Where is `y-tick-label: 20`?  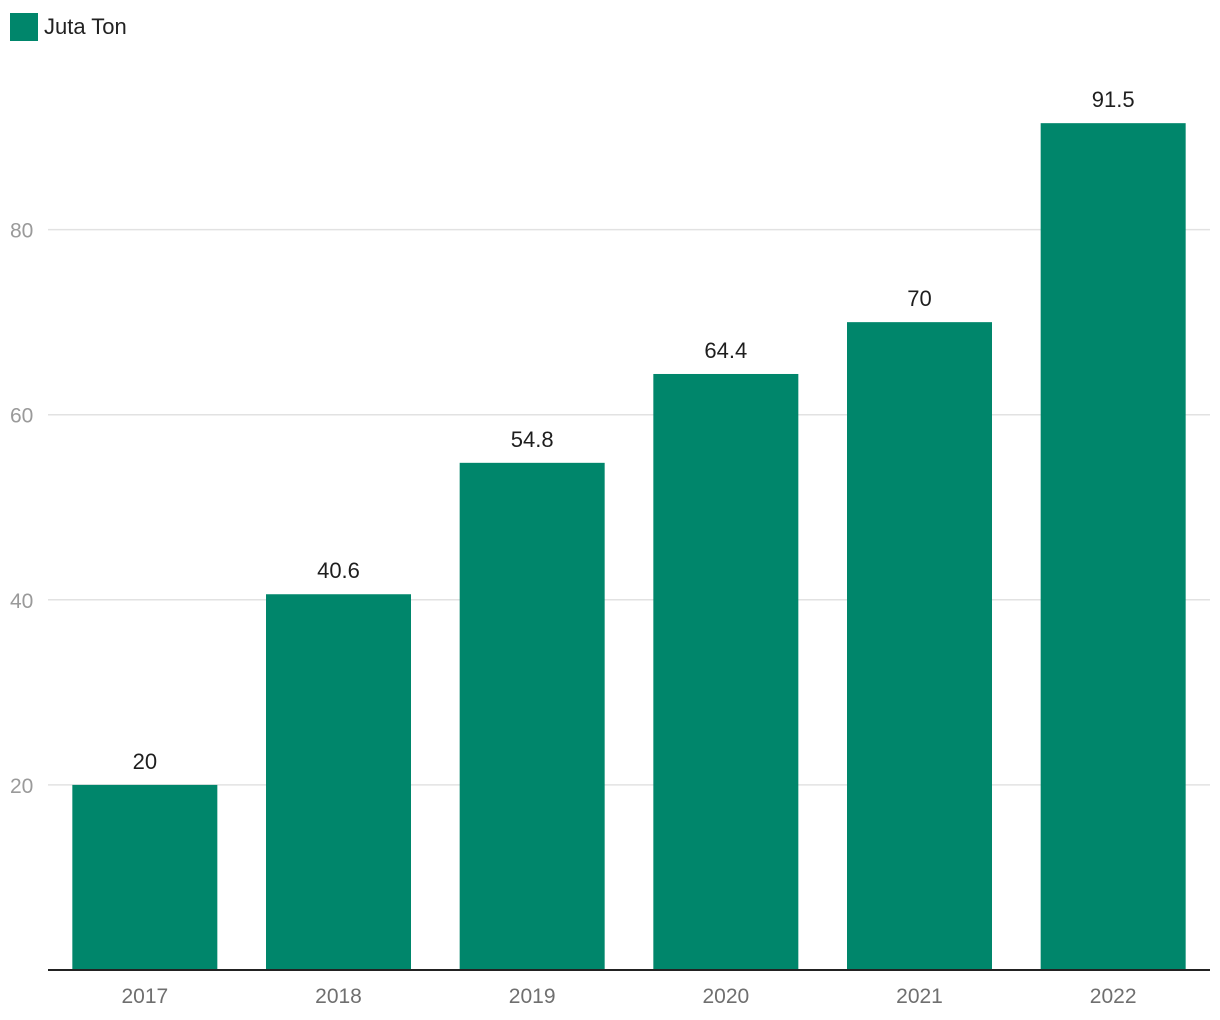
y-tick-label: 20 is located at coordinates (21, 786).